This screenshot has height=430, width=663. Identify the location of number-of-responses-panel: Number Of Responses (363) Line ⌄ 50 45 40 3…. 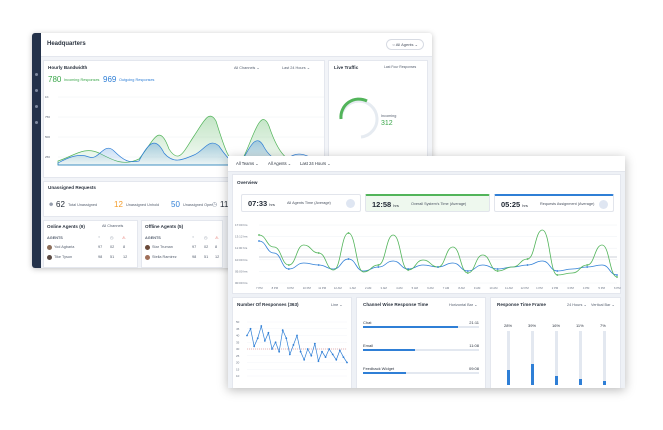
(292, 342).